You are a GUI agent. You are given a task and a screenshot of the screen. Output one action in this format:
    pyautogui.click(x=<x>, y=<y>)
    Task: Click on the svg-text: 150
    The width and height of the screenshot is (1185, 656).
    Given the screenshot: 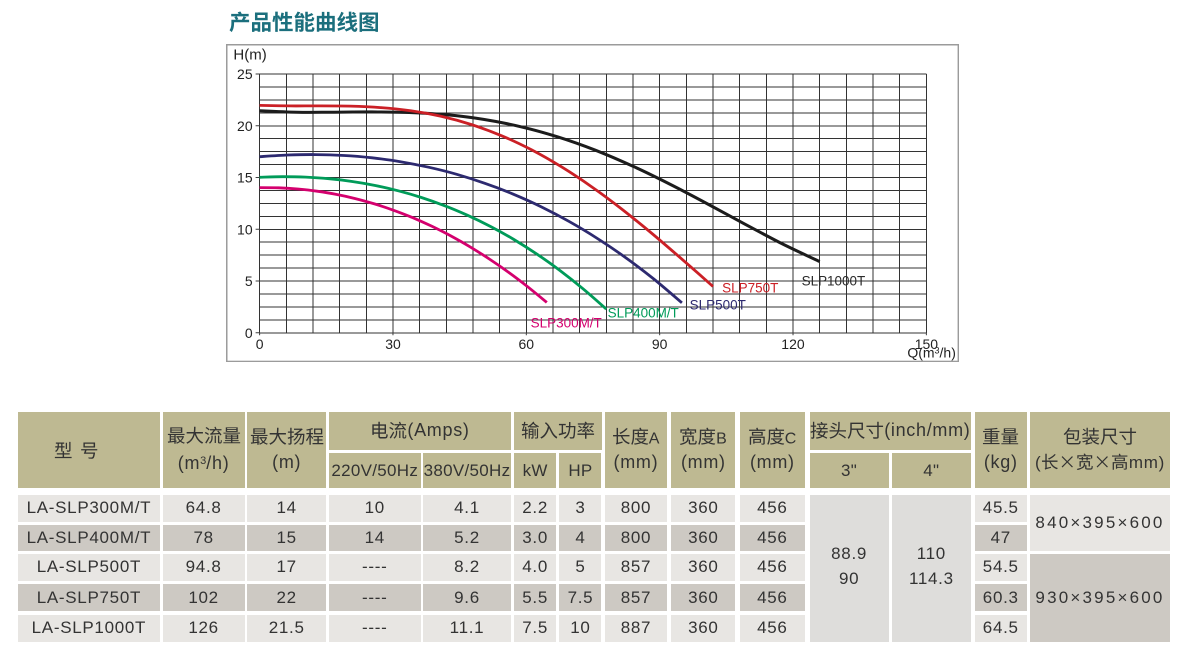 What is the action you would take?
    pyautogui.click(x=927, y=344)
    